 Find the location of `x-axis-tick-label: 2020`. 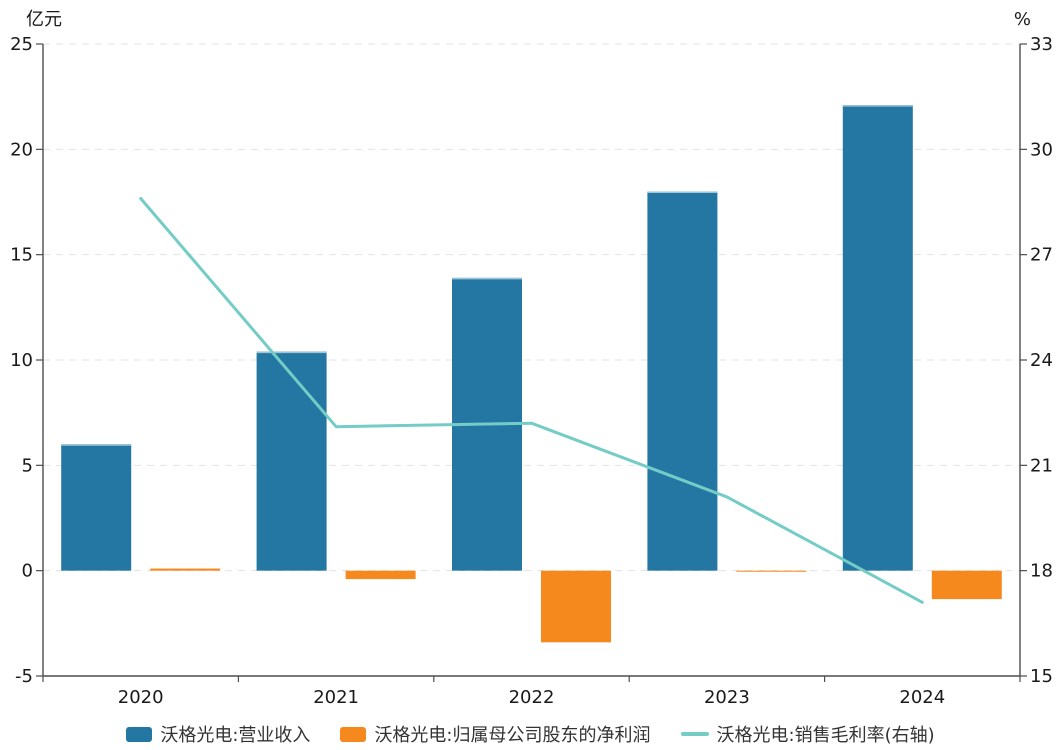

x-axis-tick-label: 2020 is located at coordinates (141, 697).